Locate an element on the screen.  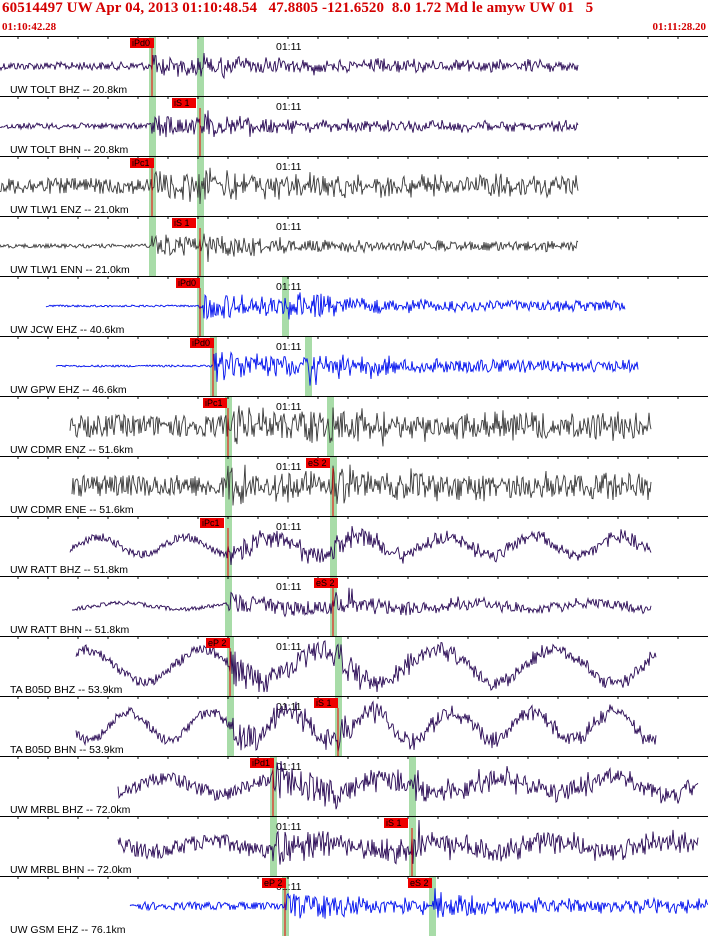
trace-row: 01:11 eS 2 UW RATT BHN -- 51.8km is located at coordinates (354, 606).